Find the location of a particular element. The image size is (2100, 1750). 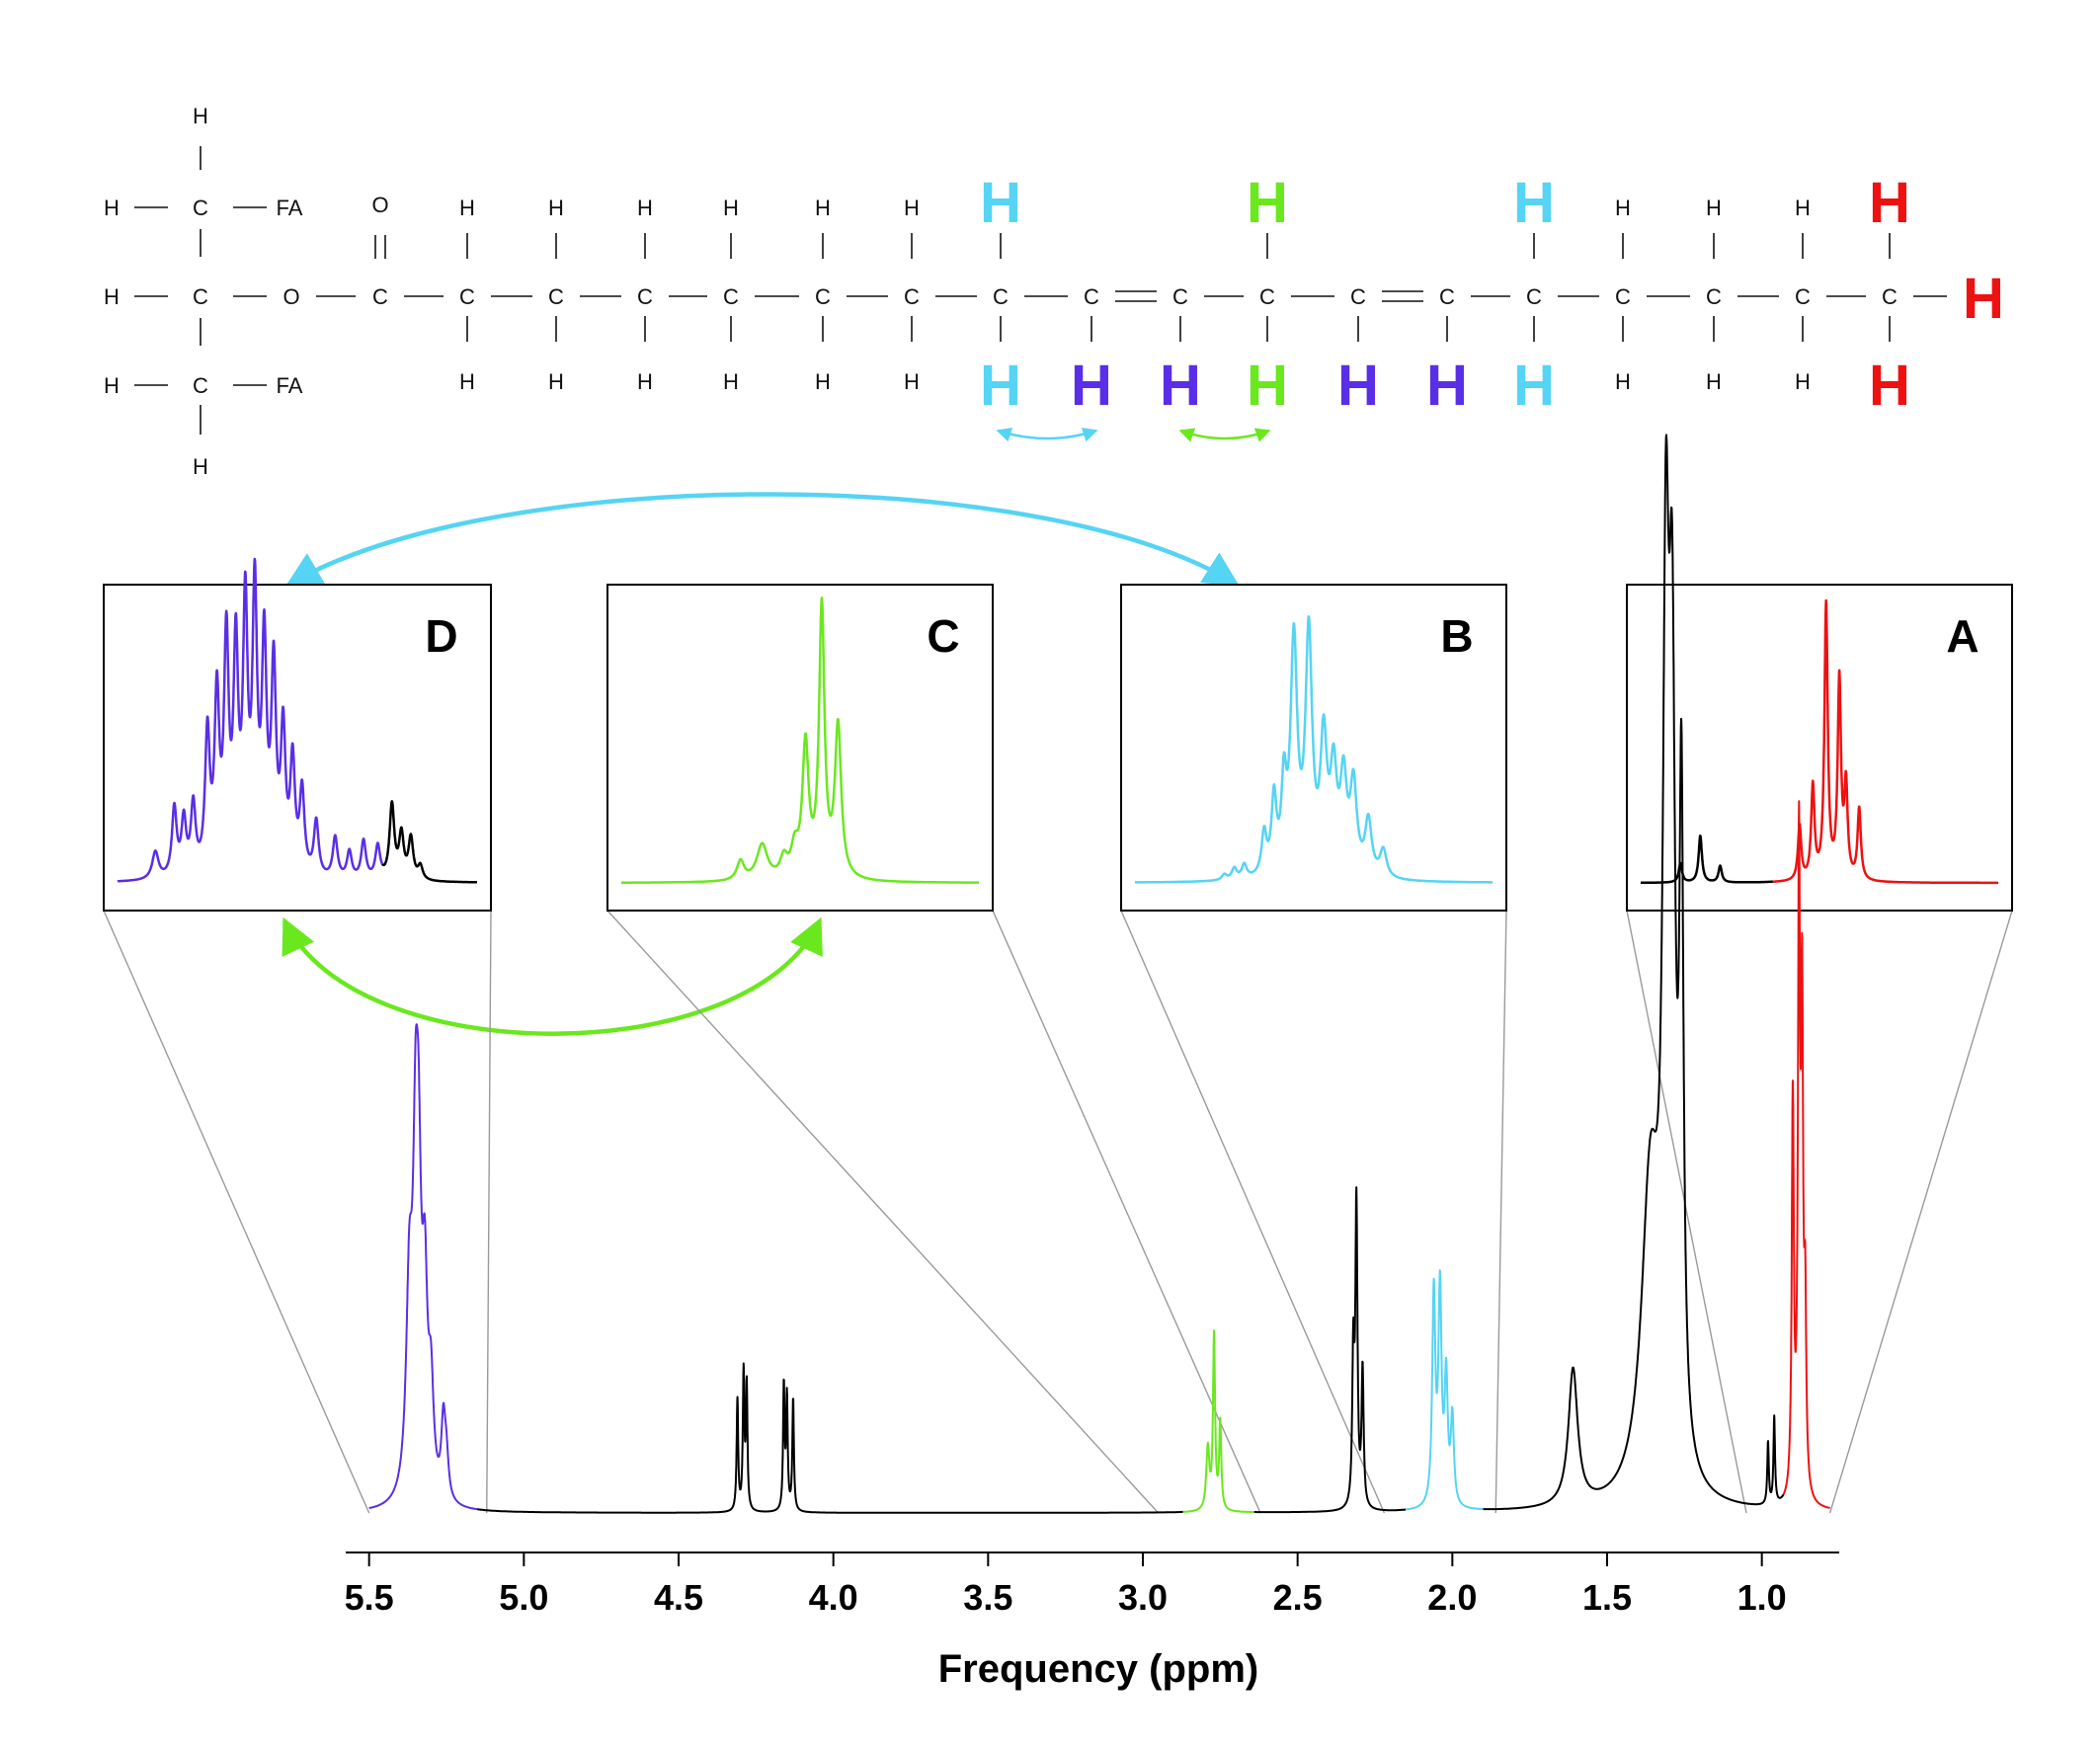

inset-label: A is located at coordinates (1962, 636).